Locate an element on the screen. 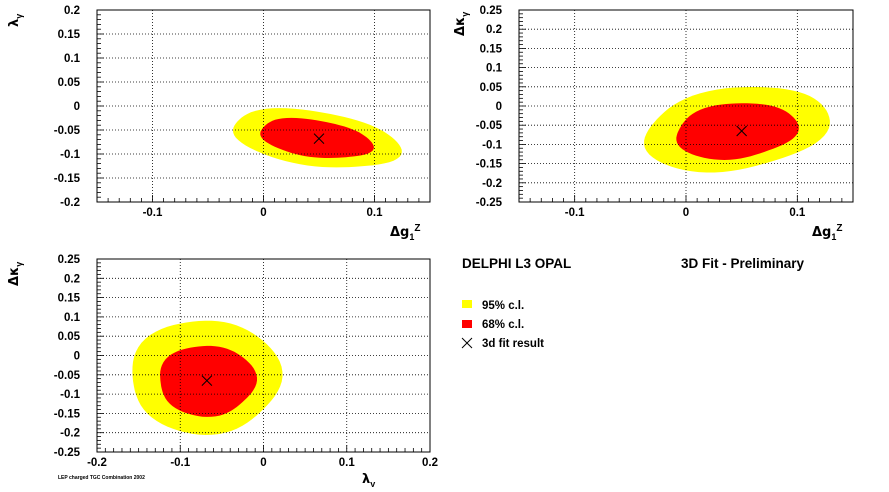  footer-note: LEP charged TGC Combination 2002 is located at coordinates (101, 478).